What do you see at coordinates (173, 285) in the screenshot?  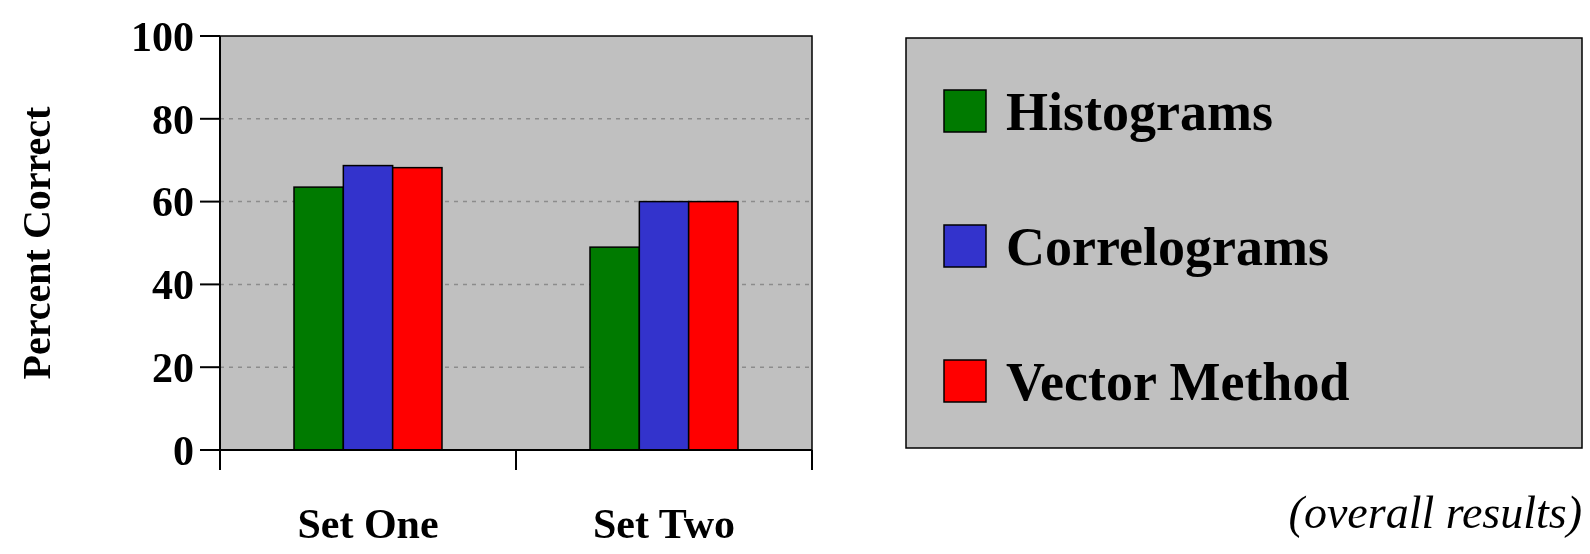 I see `y-tick-label: 40` at bounding box center [173, 285].